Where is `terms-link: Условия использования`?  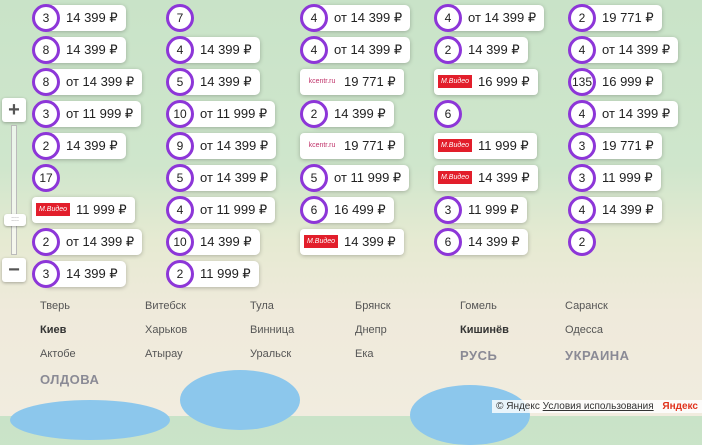 terms-link: Условия использования is located at coordinates (598, 406).